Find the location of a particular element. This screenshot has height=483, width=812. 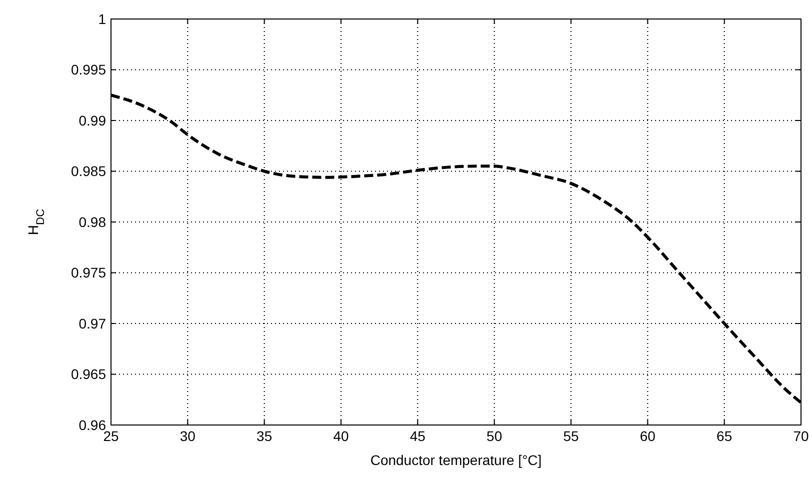

y-tick-label: 1 is located at coordinates (102, 18).